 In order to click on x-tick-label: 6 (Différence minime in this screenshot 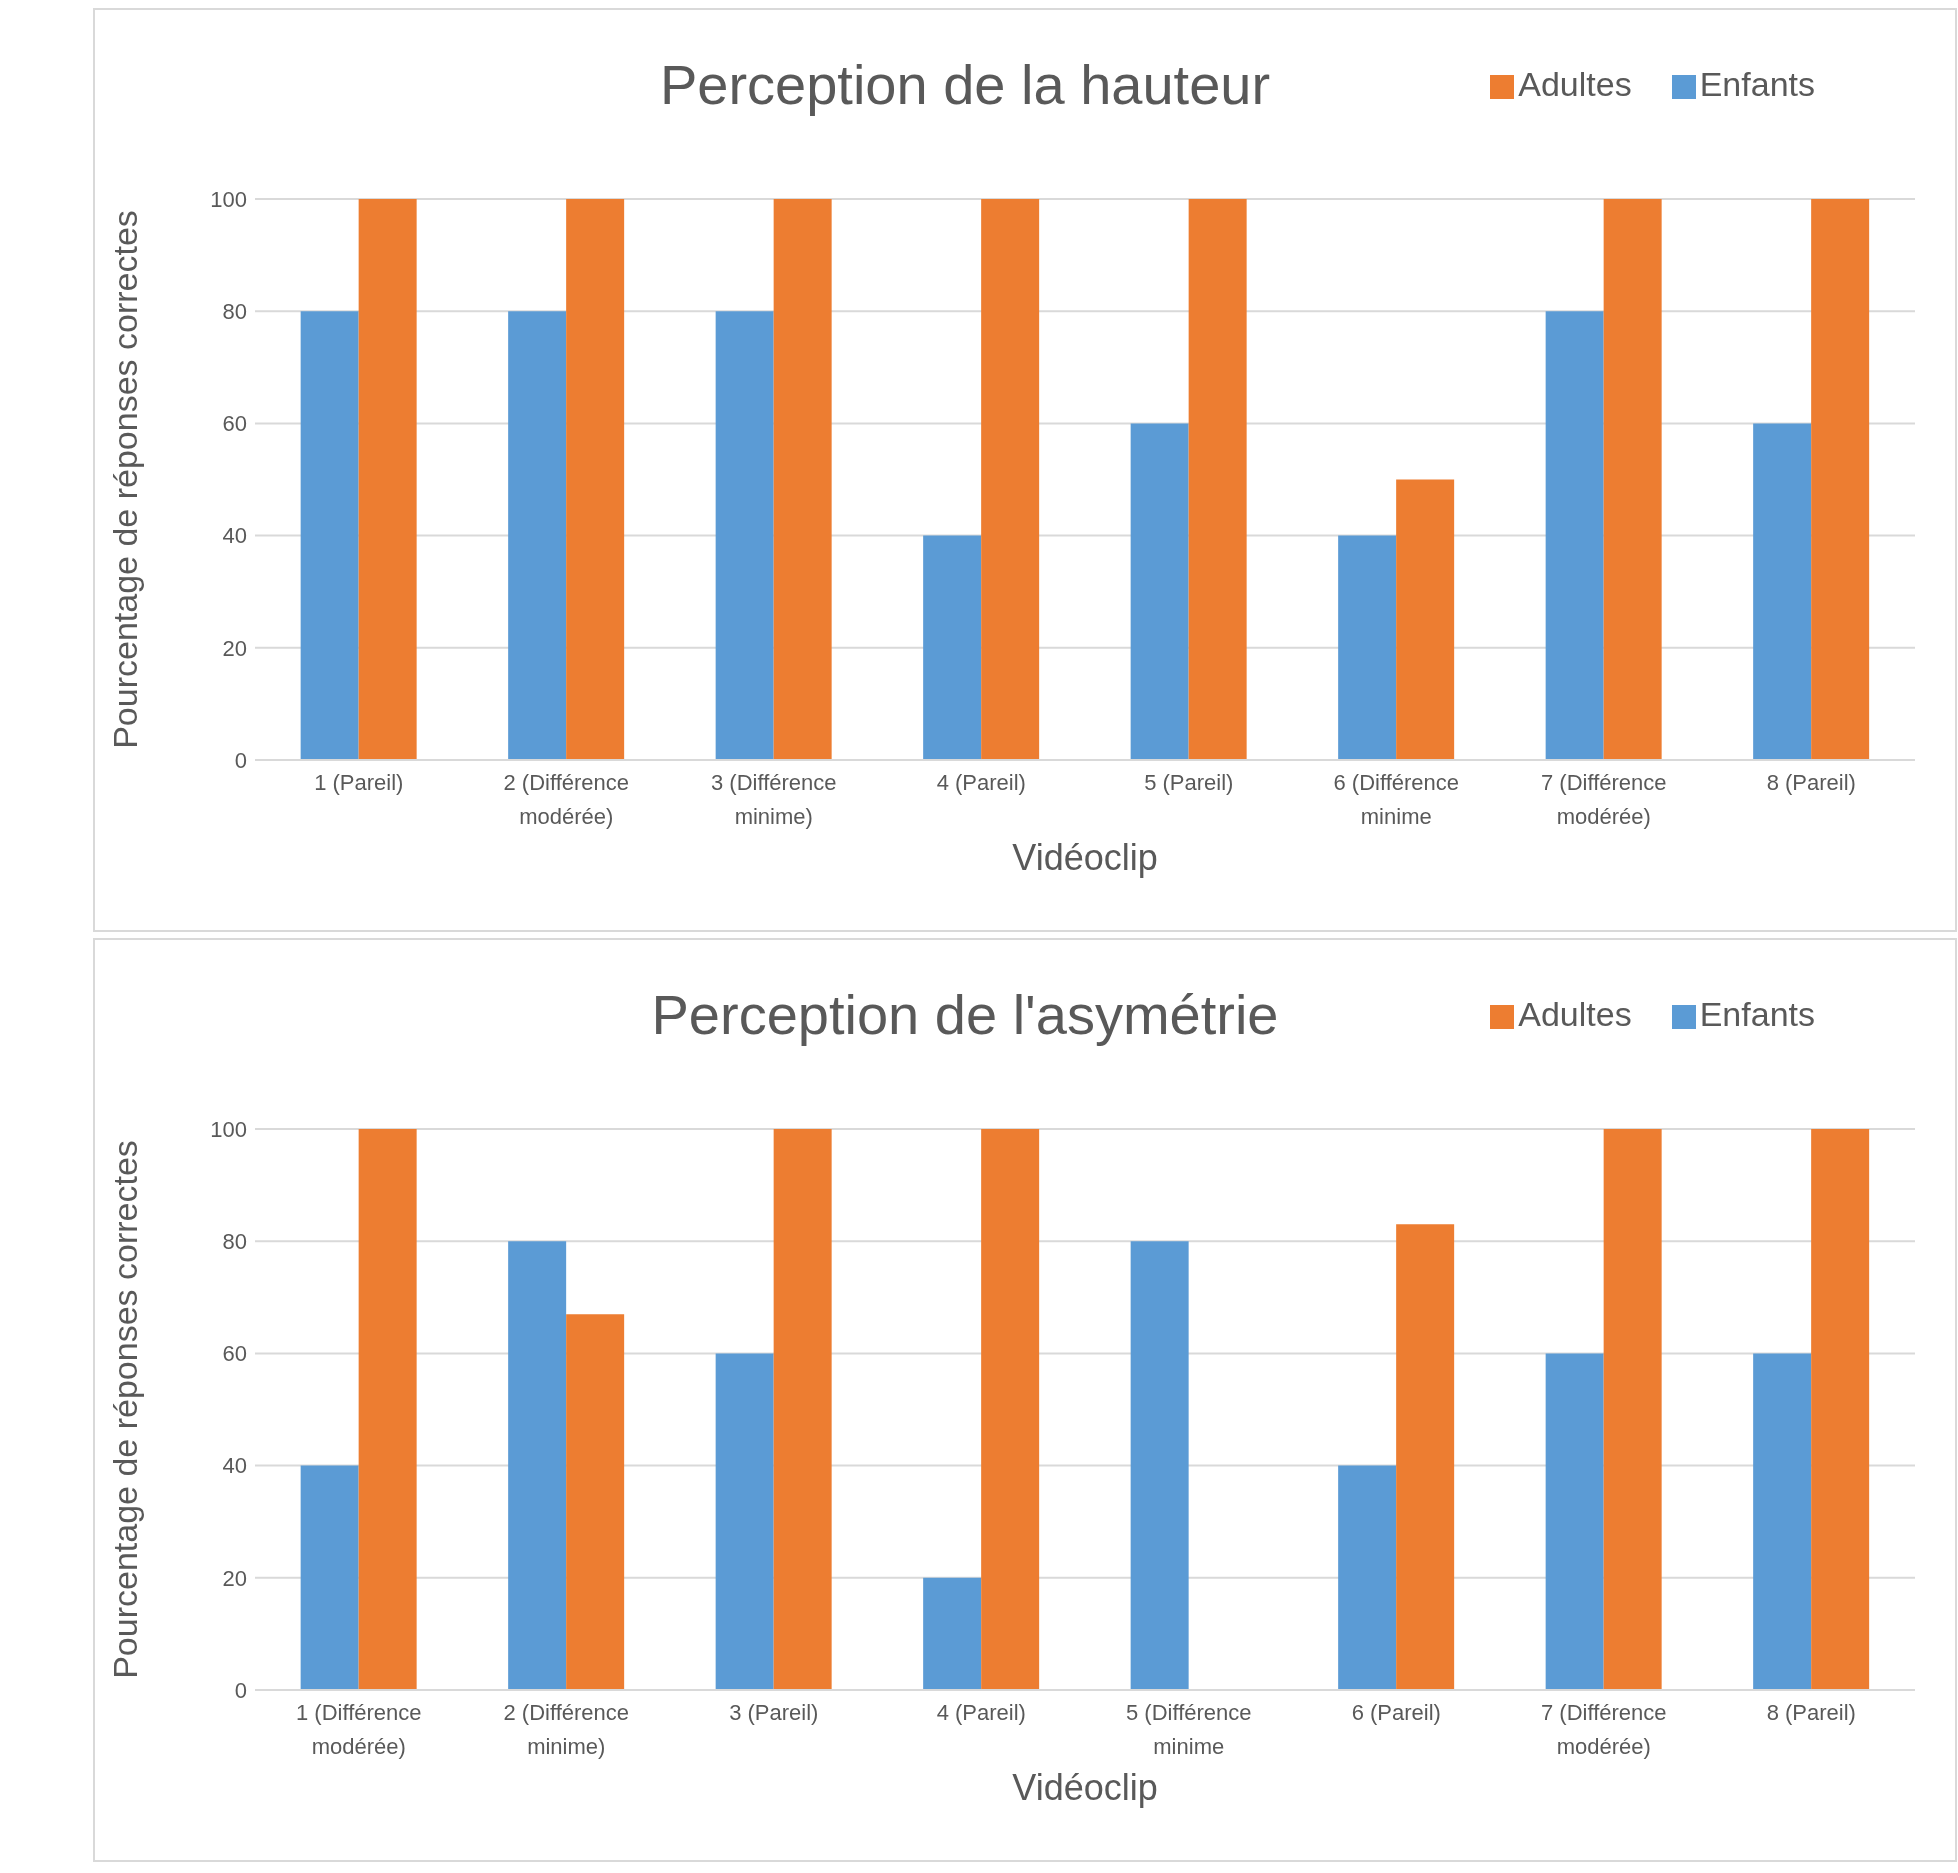, I will do `click(1396, 799)`.